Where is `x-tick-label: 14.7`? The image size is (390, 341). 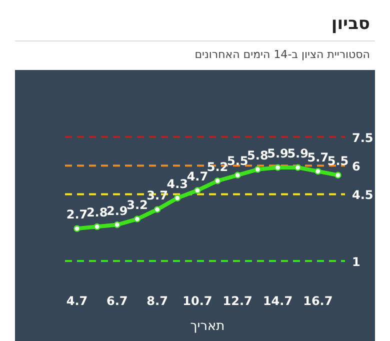 x-tick-label: 14.7 is located at coordinates (277, 301).